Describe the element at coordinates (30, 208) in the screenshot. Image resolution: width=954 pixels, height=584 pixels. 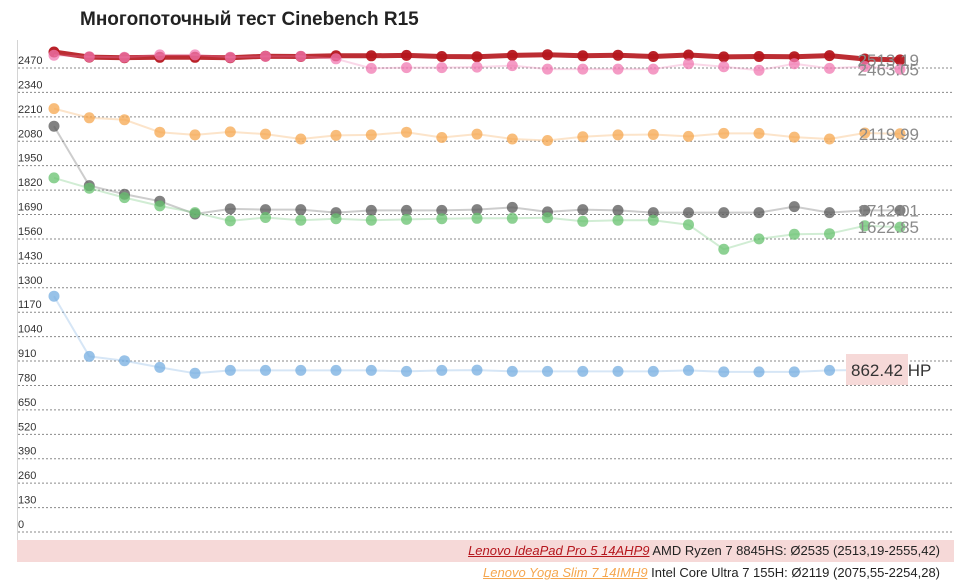
I see `y-tick-label: 1690` at that location.